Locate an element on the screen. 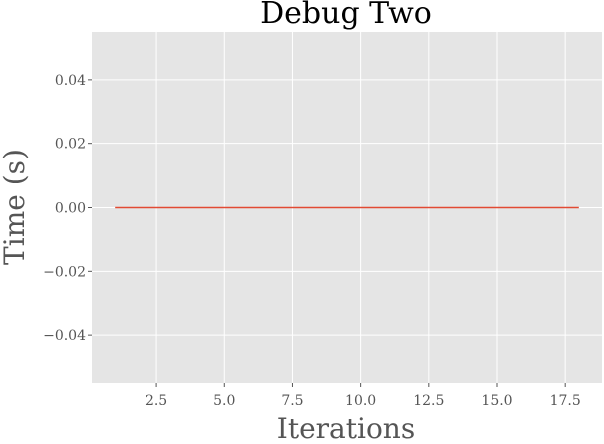  x-tick-label: 10.0 is located at coordinates (360, 401).